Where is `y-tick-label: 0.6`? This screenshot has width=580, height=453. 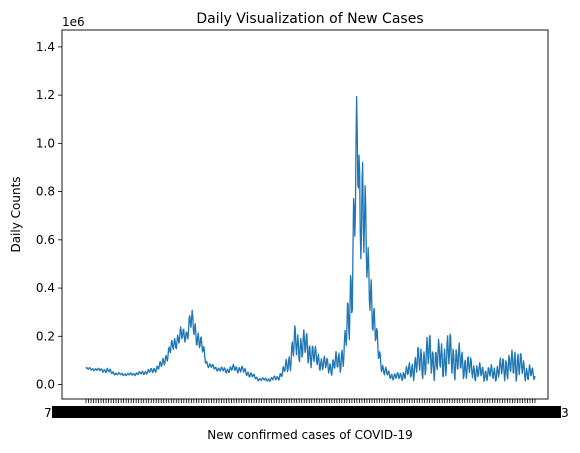 y-tick-label: 0.6 is located at coordinates (45, 240).